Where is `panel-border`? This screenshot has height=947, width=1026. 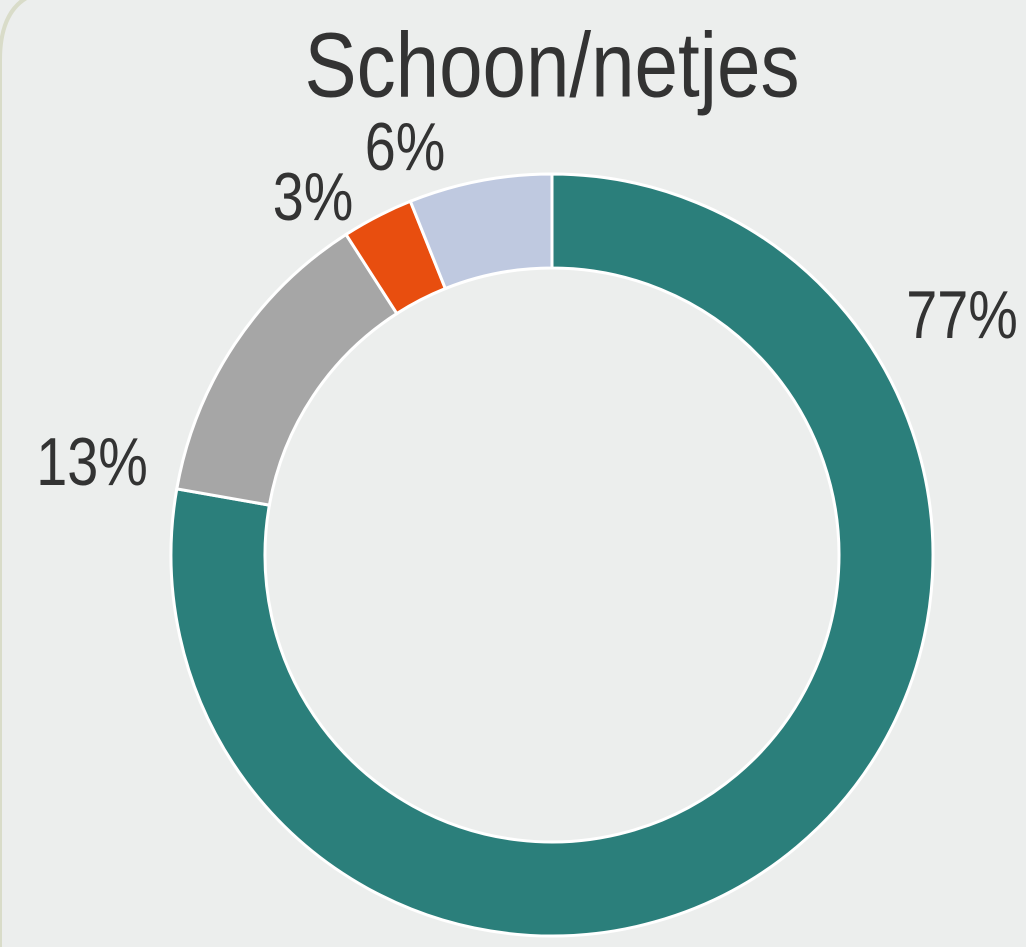 panel-border is located at coordinates (14, 473).